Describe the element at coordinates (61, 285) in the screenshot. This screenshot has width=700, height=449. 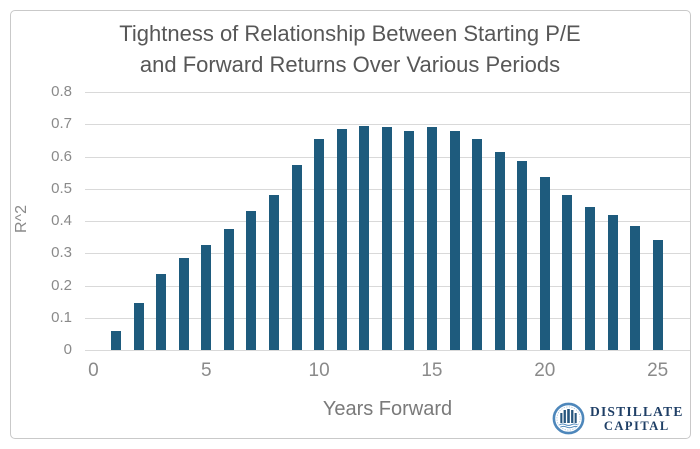
I see `y-tick-label: 0.2` at that location.